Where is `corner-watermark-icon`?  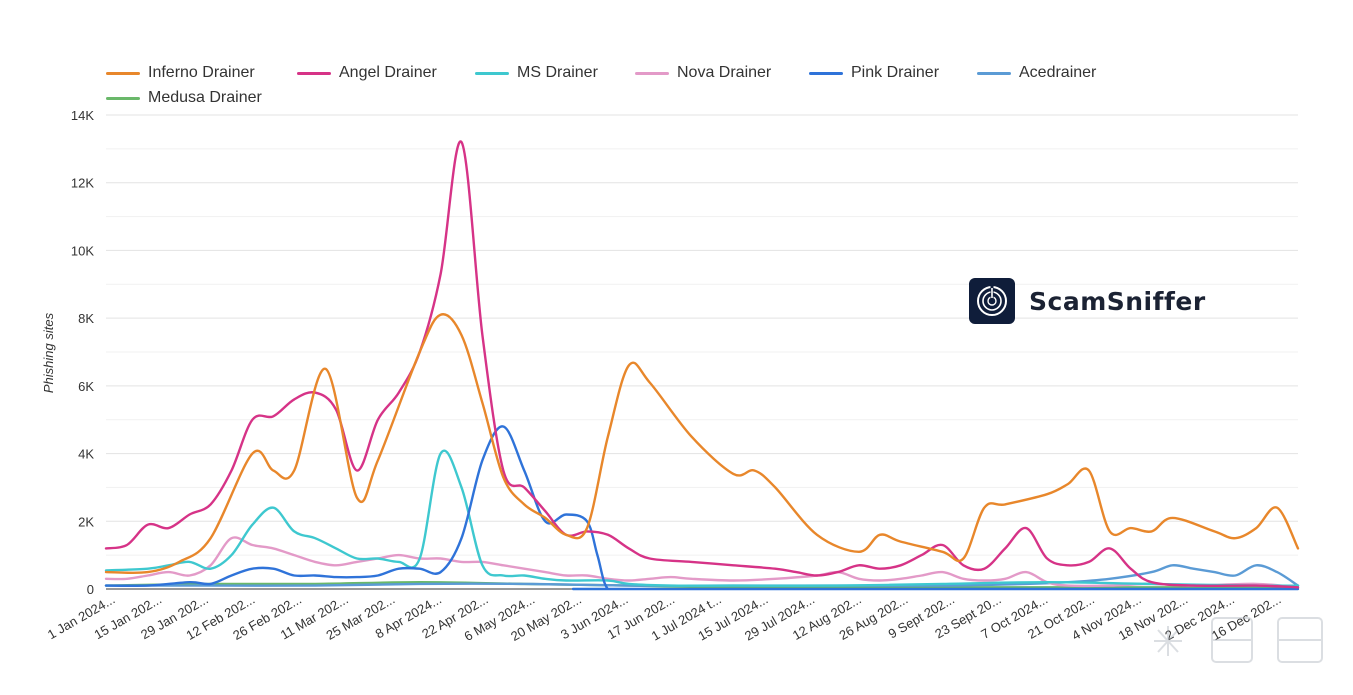
corner-watermark-icon is located at coordinates (1238, 640).